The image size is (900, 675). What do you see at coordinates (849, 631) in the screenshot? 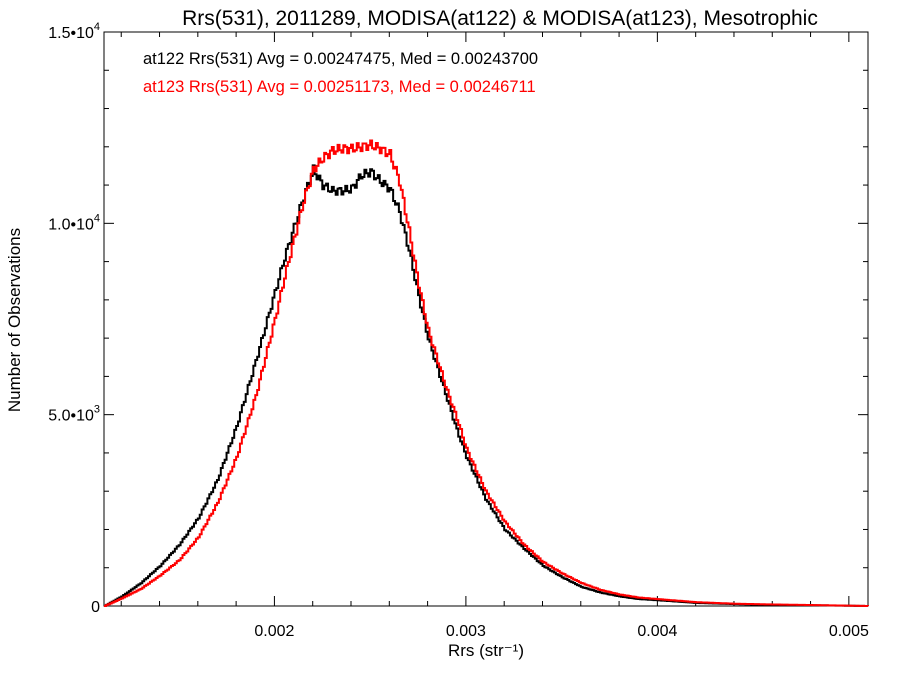
I see `x-tick-label-3: 0.005` at bounding box center [849, 631].